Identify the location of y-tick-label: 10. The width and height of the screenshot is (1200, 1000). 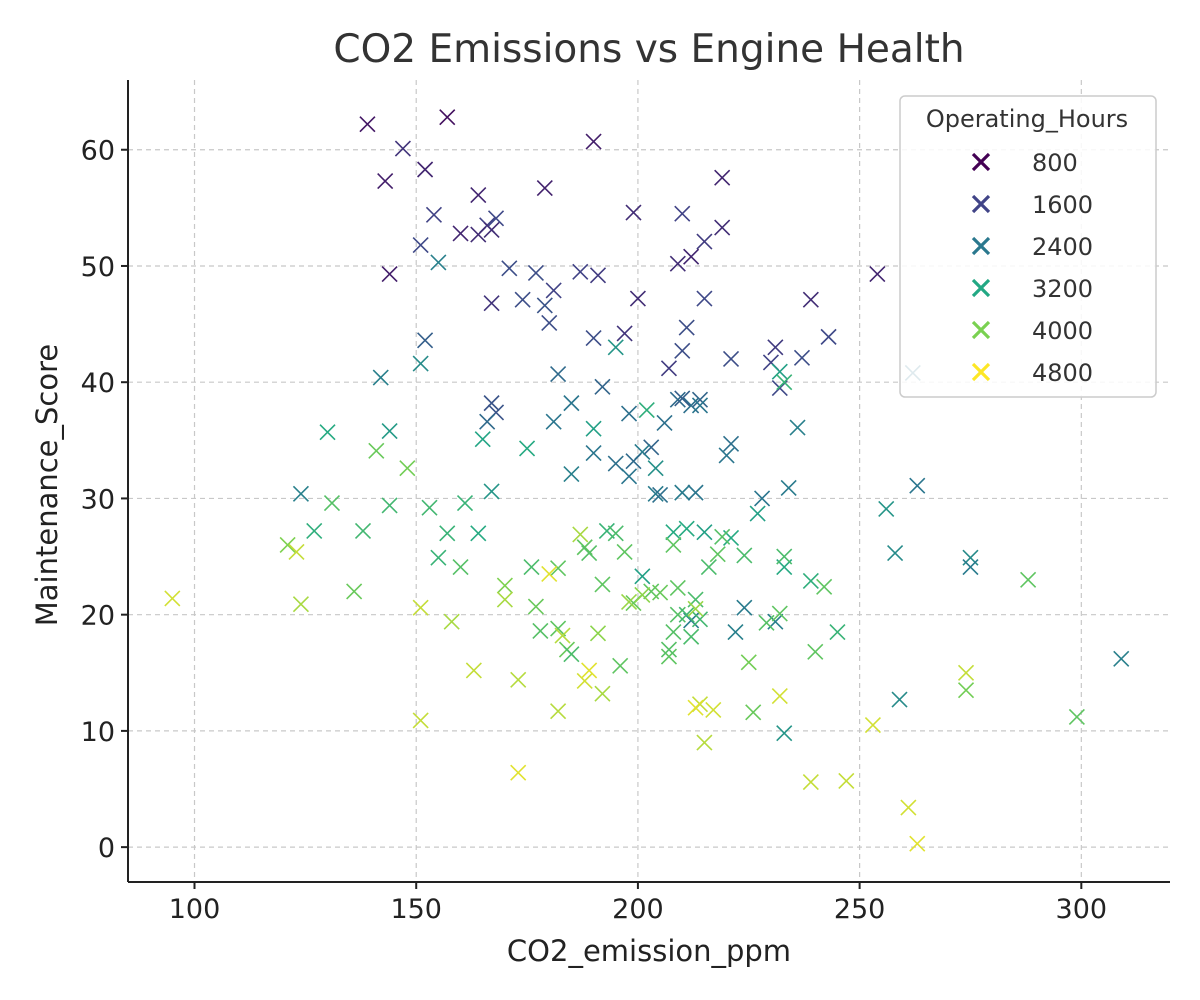
(98, 732).